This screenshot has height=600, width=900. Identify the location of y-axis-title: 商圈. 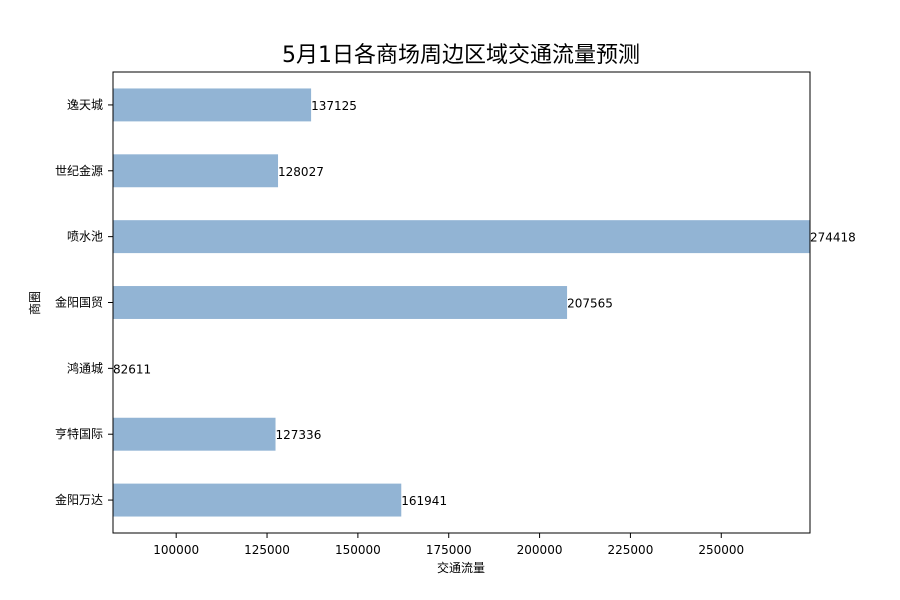
(34, 303).